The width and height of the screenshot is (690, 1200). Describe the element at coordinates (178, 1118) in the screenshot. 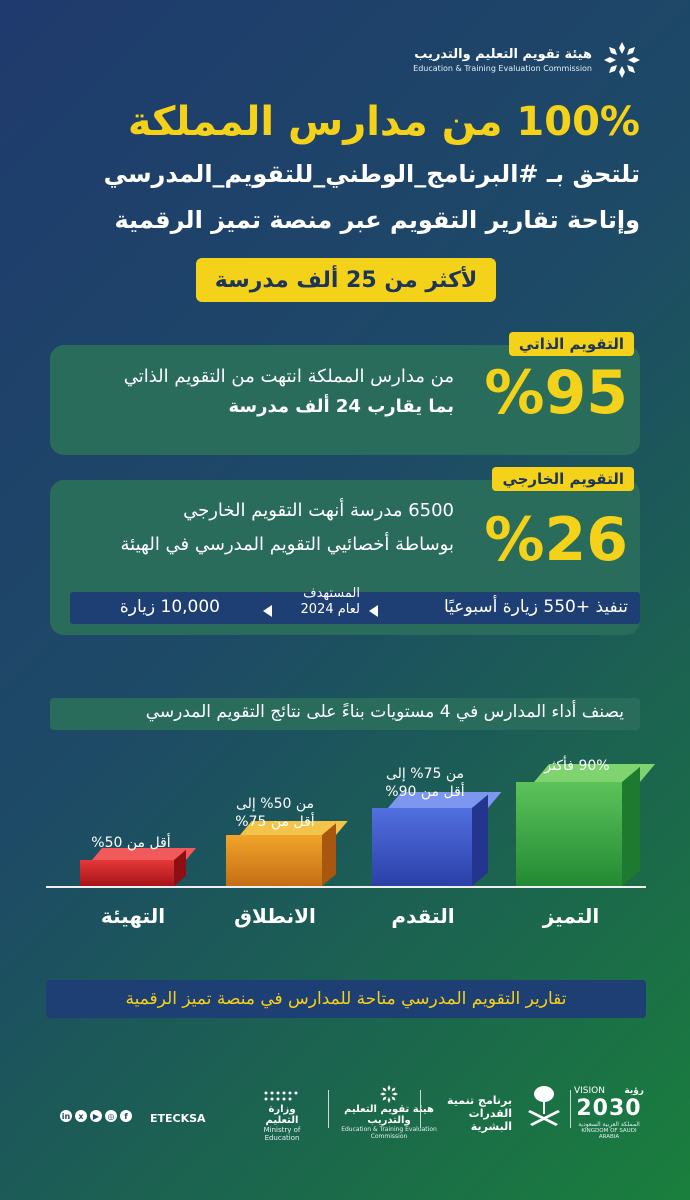

I see `footer-handle: ETECKSA` at that location.